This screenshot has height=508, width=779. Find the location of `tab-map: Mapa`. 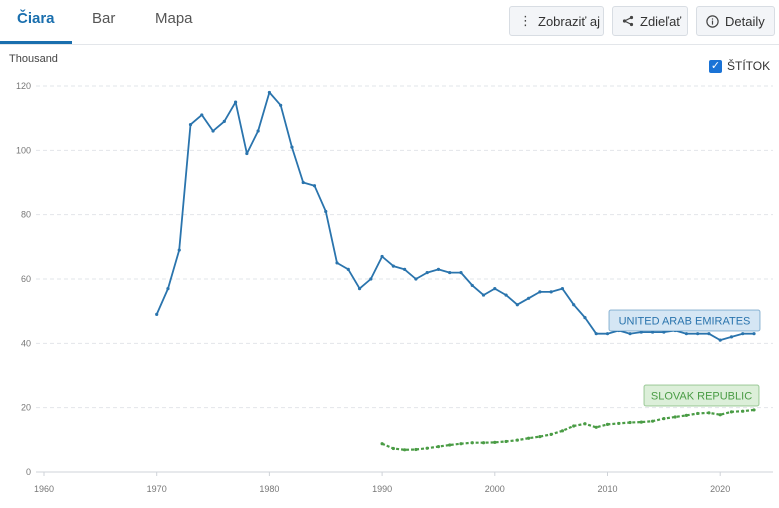

tab-map: Mapa is located at coordinates (174, 18).